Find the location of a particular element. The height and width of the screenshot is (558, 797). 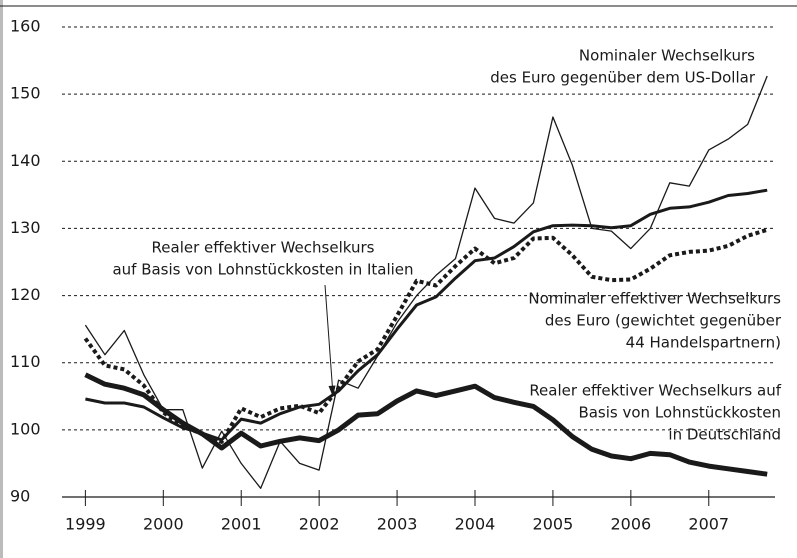

x-tick-label: 2006 is located at coordinates (630, 524).